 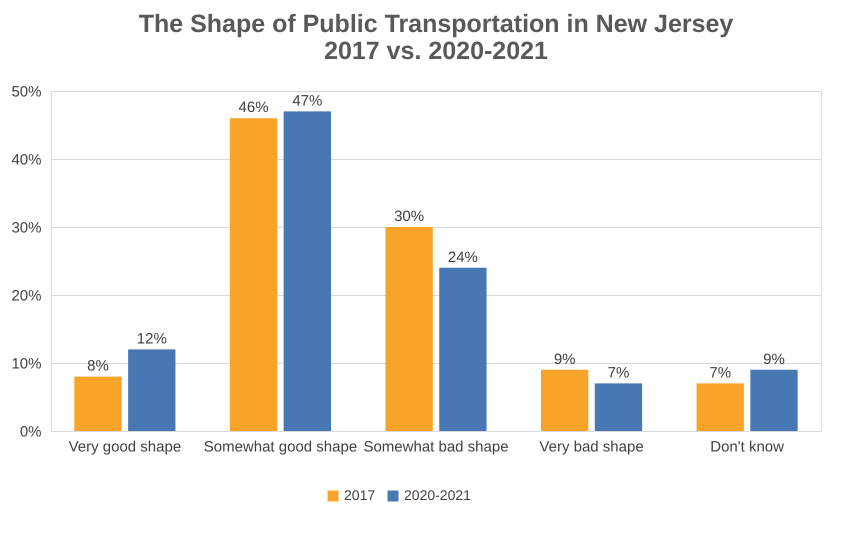 What do you see at coordinates (281, 447) in the screenshot?
I see `x-tick-label: Somewhat good shape` at bounding box center [281, 447].